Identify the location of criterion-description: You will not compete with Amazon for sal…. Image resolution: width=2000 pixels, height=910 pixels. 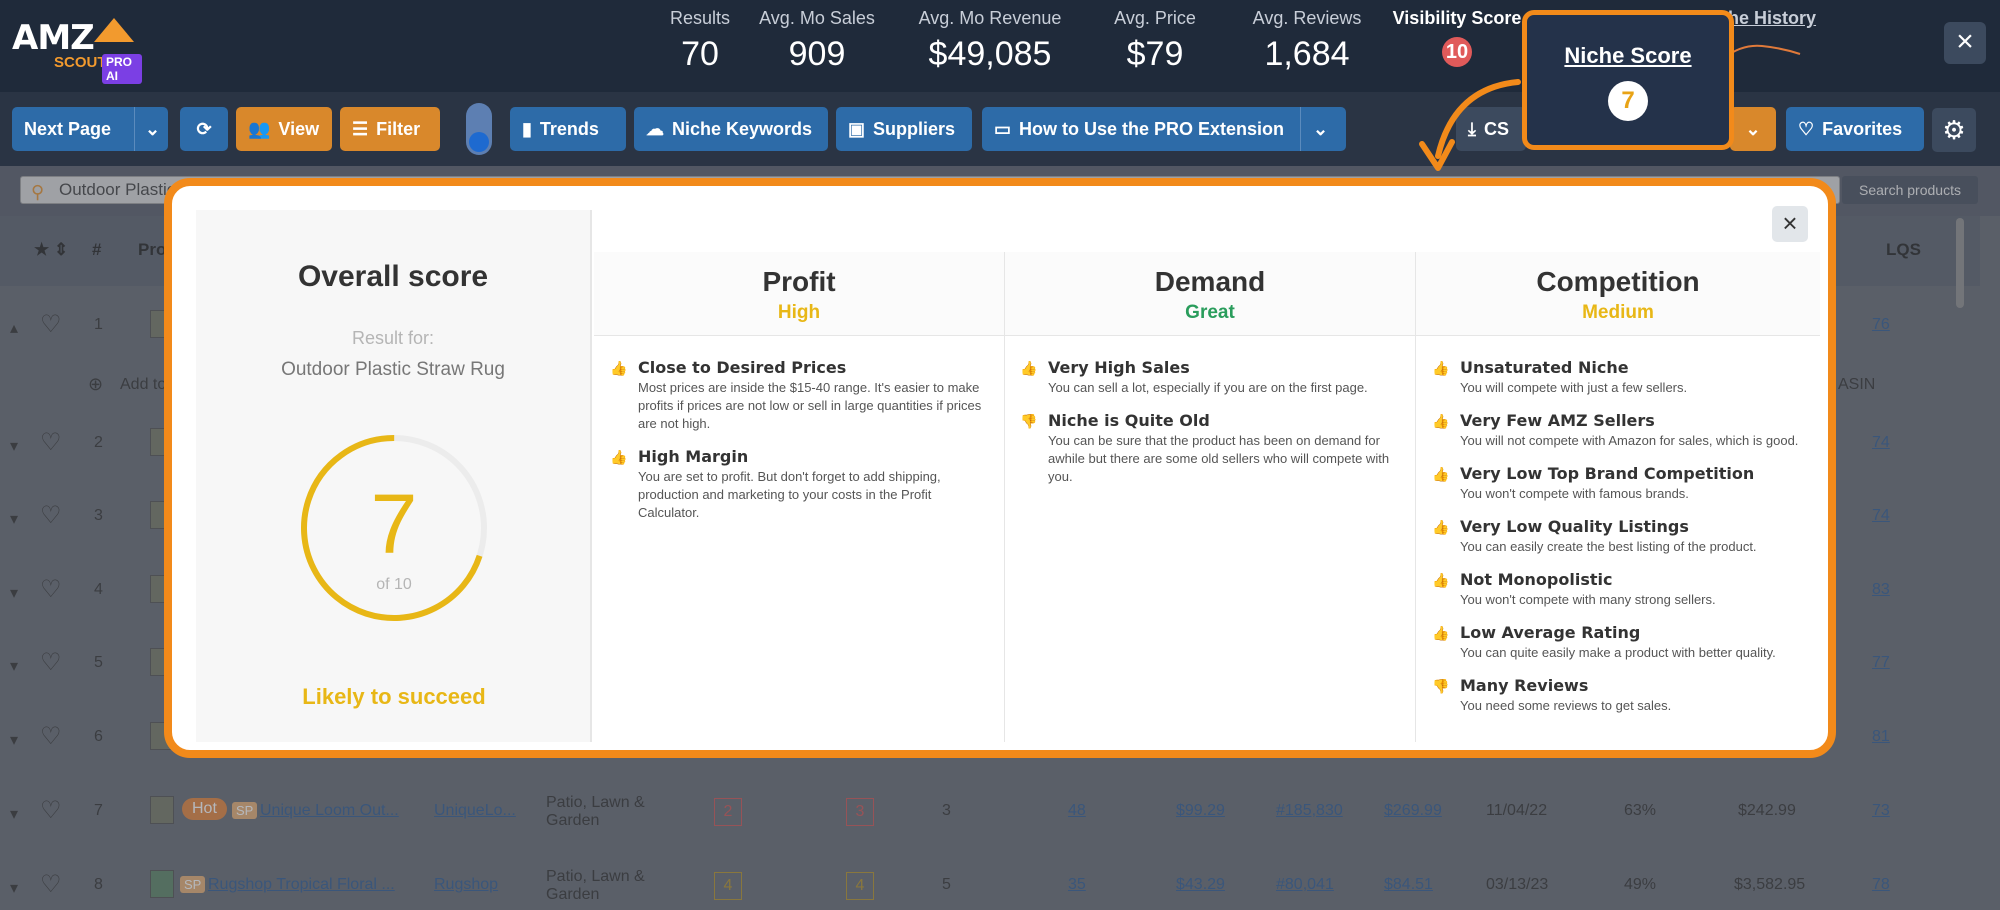
(1629, 440).